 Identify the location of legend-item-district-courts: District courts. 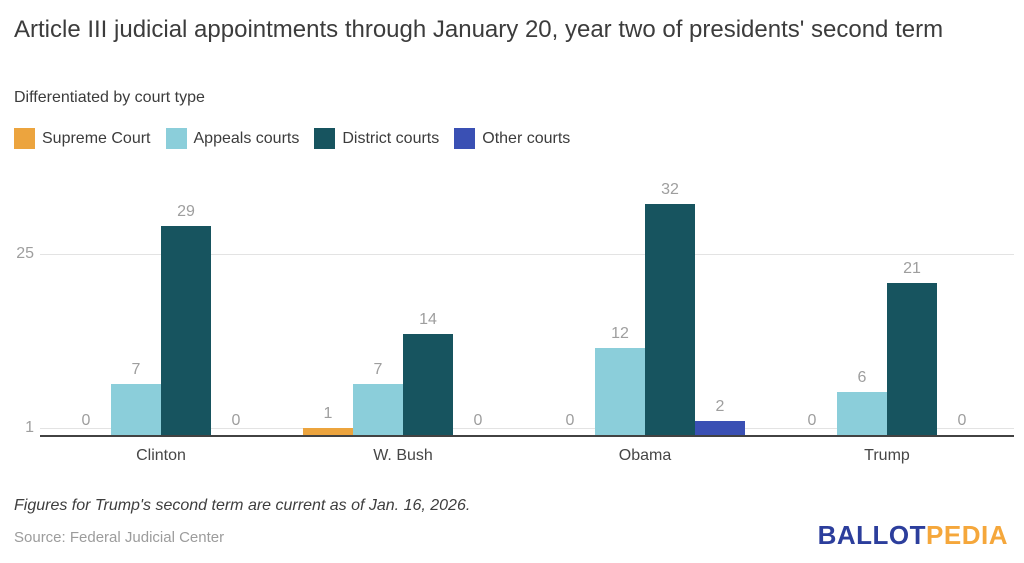
(376, 138).